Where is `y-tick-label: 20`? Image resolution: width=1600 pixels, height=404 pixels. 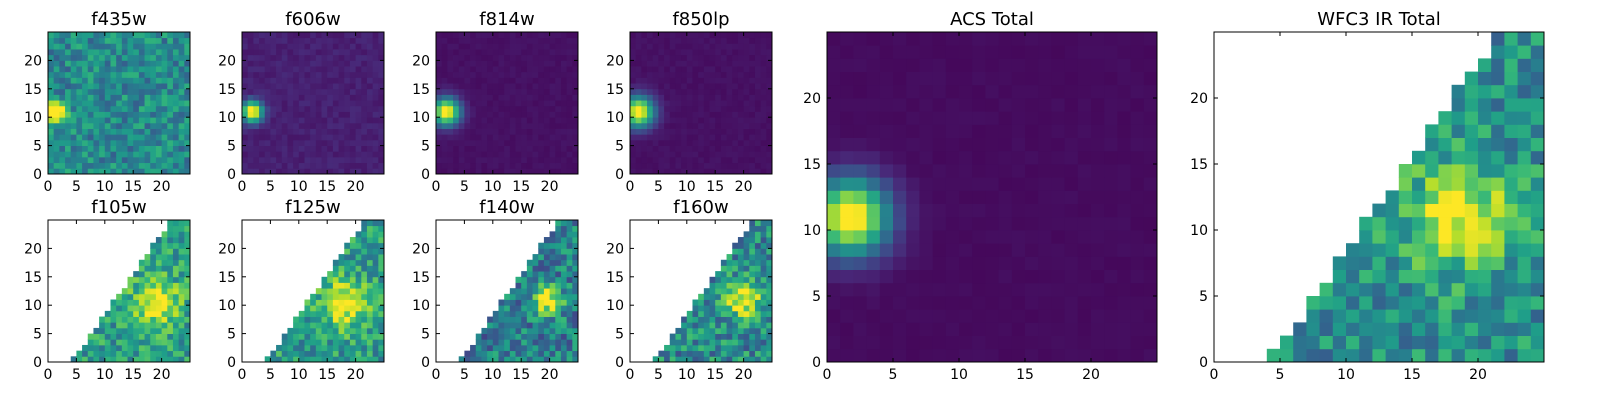 y-tick-label: 20 is located at coordinates (421, 61).